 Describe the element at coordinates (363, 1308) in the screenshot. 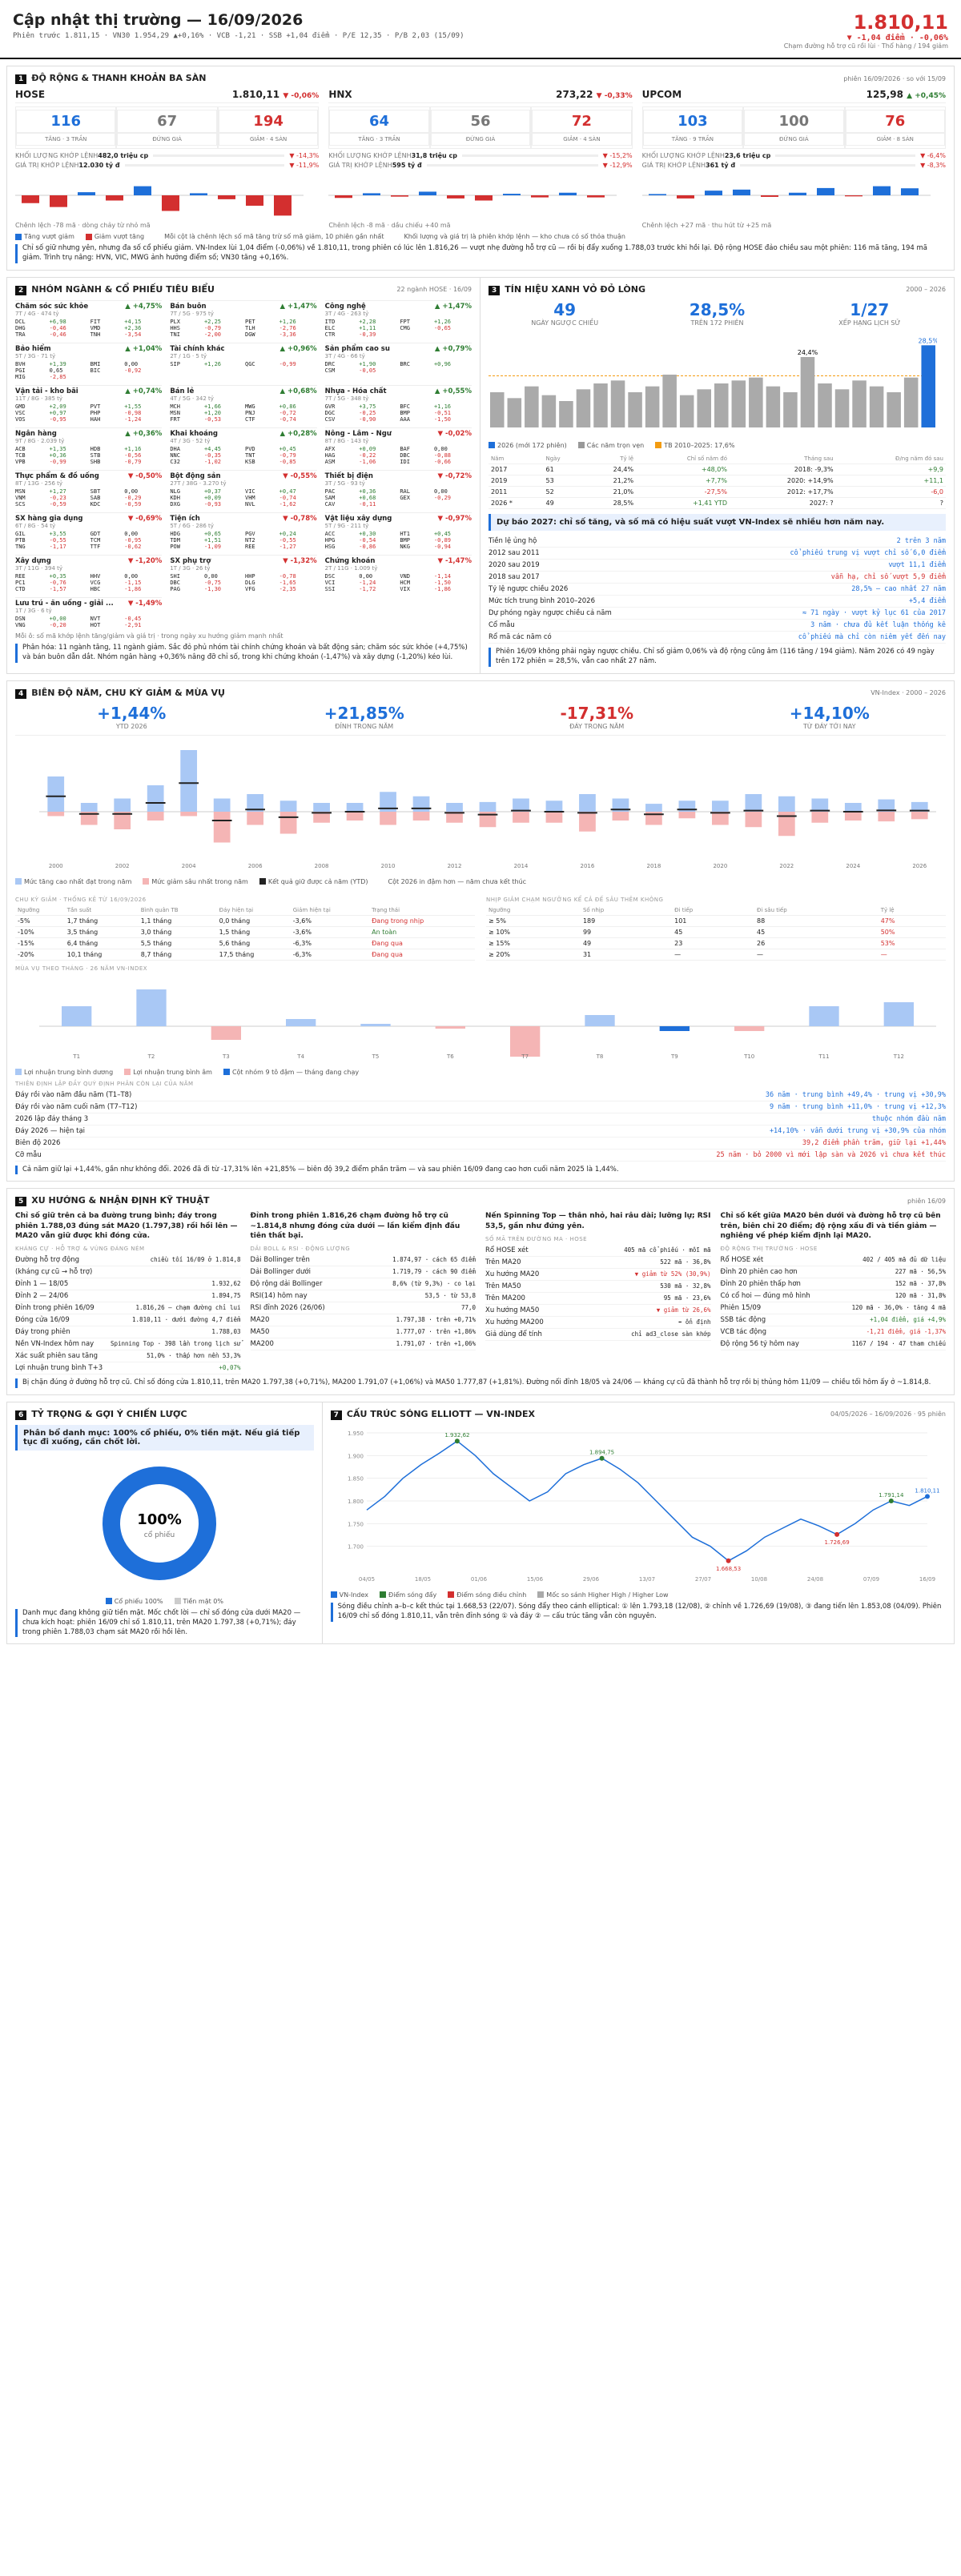

I see `kv-row: RSI đỉnh 2026 (26/06) 77,0` at that location.